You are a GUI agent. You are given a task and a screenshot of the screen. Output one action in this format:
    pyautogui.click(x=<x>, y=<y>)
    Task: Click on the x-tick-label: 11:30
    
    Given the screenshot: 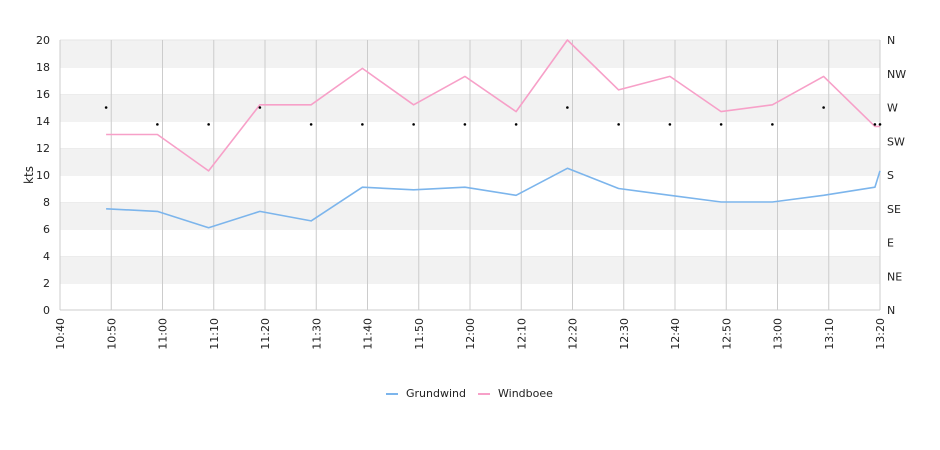 What is the action you would take?
    pyautogui.click(x=316, y=334)
    